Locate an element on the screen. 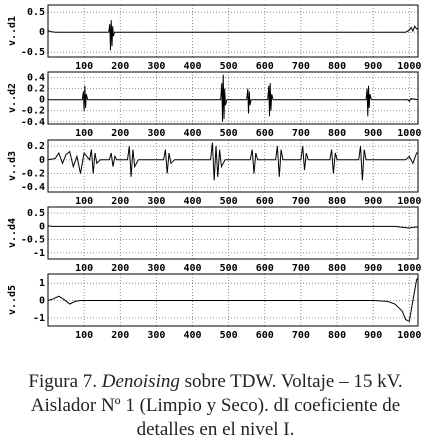 This screenshot has height=442, width=431. y-axis-label: v..d5 is located at coordinates (12, 300).